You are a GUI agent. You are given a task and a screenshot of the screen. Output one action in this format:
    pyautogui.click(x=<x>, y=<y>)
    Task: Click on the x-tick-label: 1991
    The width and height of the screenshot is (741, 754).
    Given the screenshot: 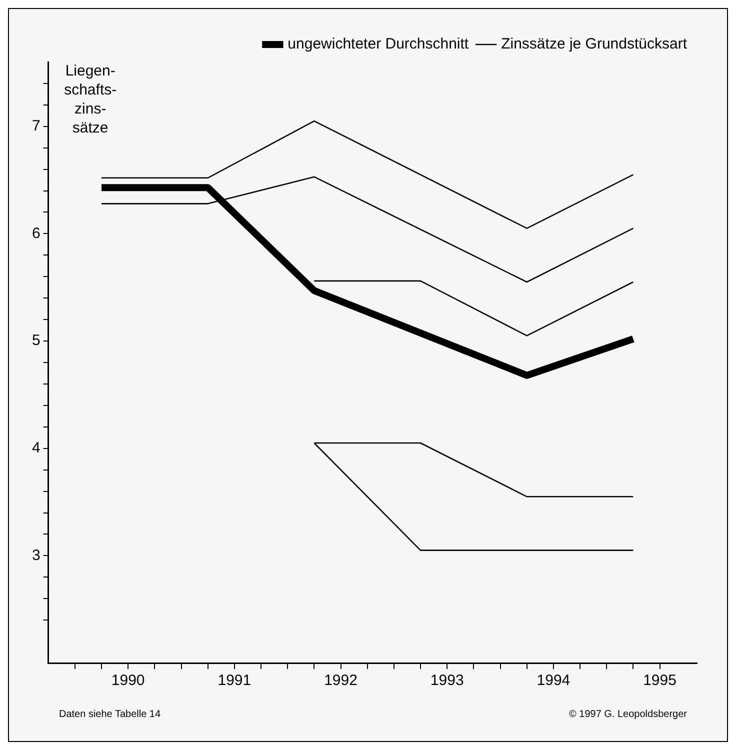 What is the action you would take?
    pyautogui.click(x=235, y=681)
    